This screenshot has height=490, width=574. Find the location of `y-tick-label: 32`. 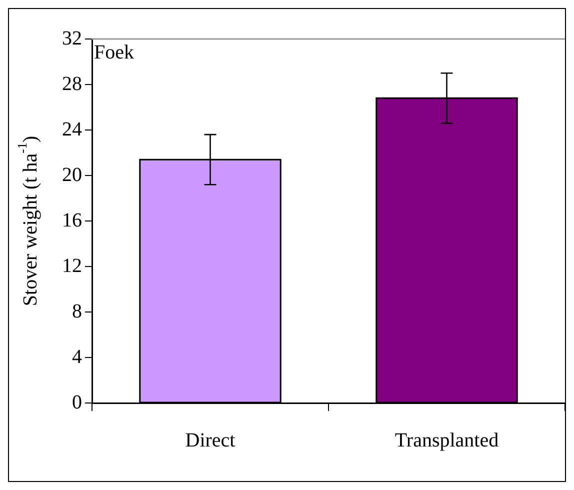

y-tick-label: 32 is located at coordinates (72, 38).